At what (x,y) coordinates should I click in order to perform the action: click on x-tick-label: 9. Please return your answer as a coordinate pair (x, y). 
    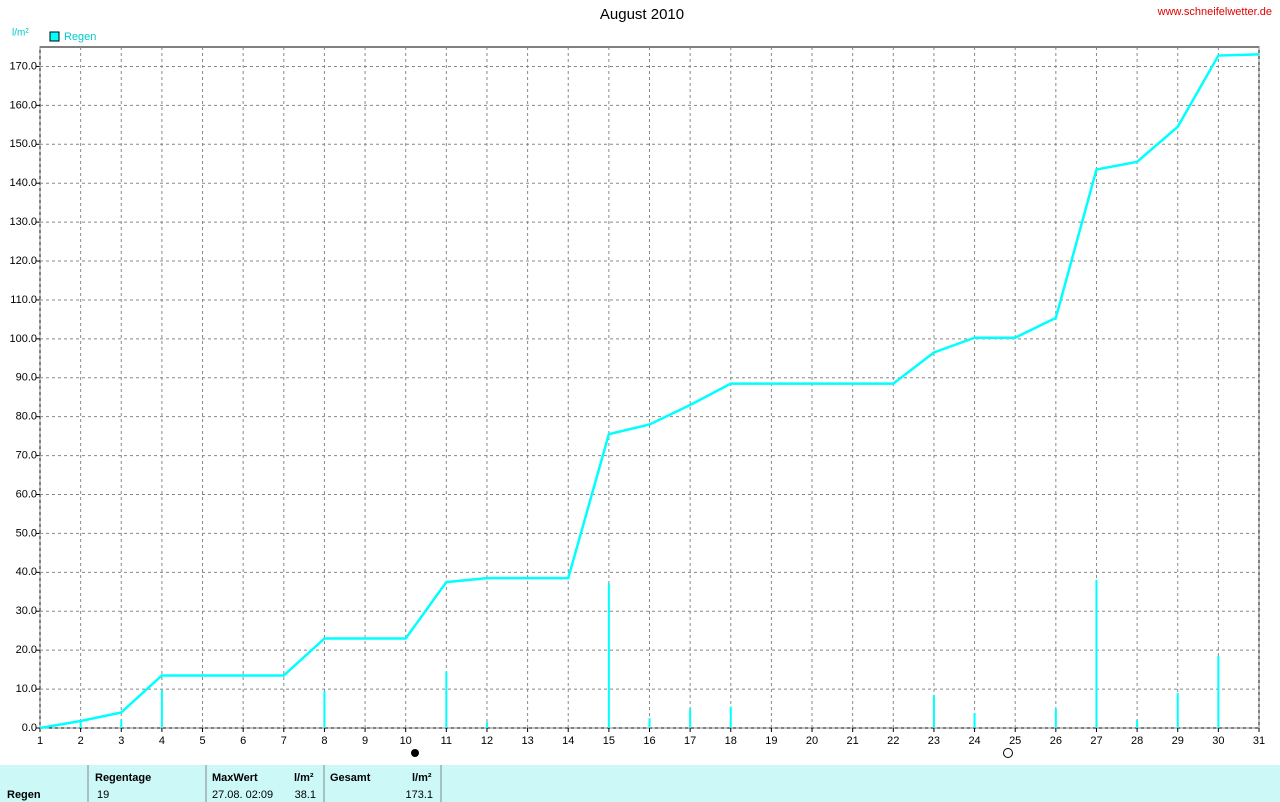
    Looking at the image, I should click on (365, 741).